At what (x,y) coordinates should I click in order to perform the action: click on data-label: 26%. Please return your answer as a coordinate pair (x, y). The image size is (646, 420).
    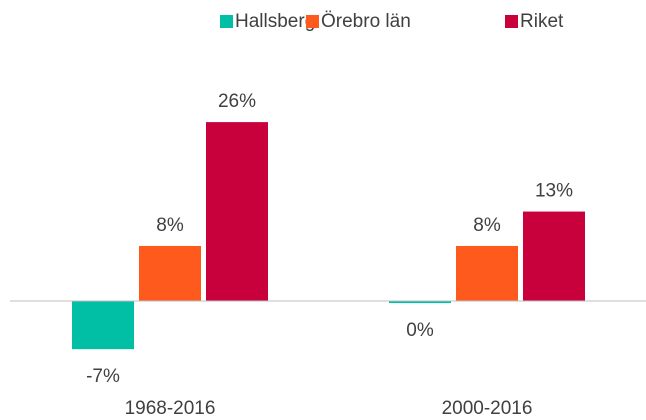
    Looking at the image, I should click on (237, 101).